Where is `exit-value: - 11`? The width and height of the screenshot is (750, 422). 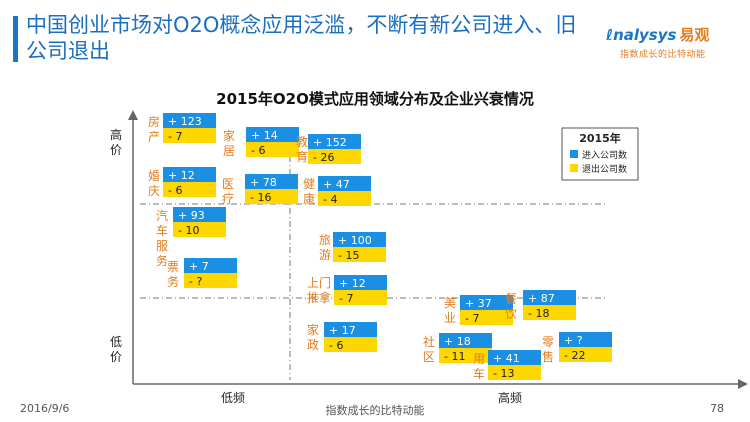 exit-value: - 11 is located at coordinates (454, 356).